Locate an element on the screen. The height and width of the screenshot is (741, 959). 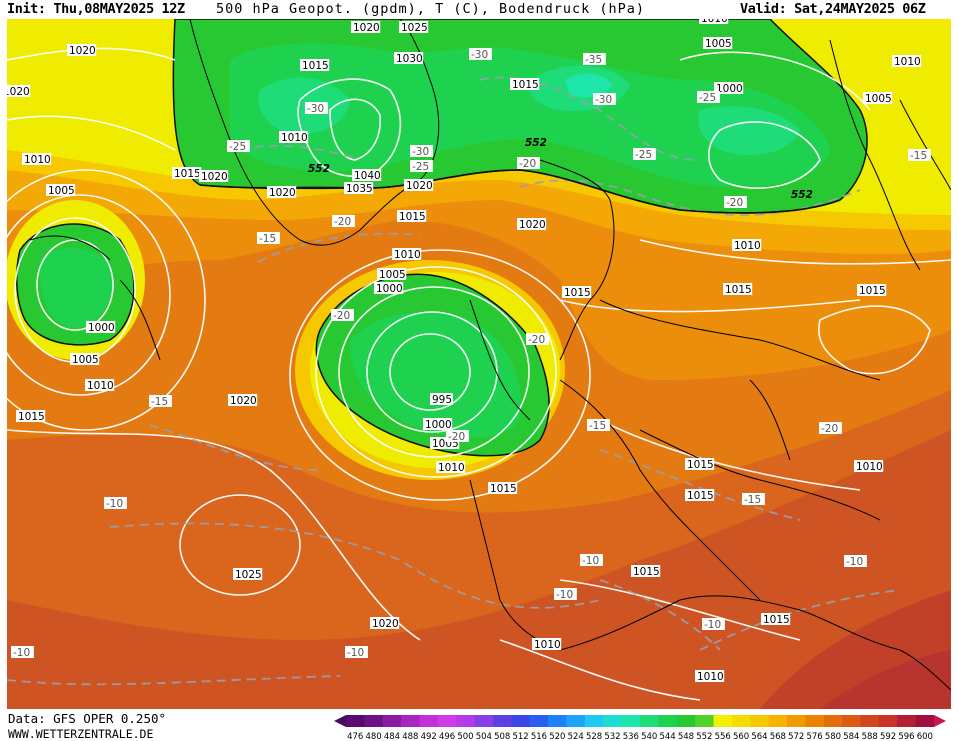
scale-tick-label: 476 is located at coordinates (355, 736).